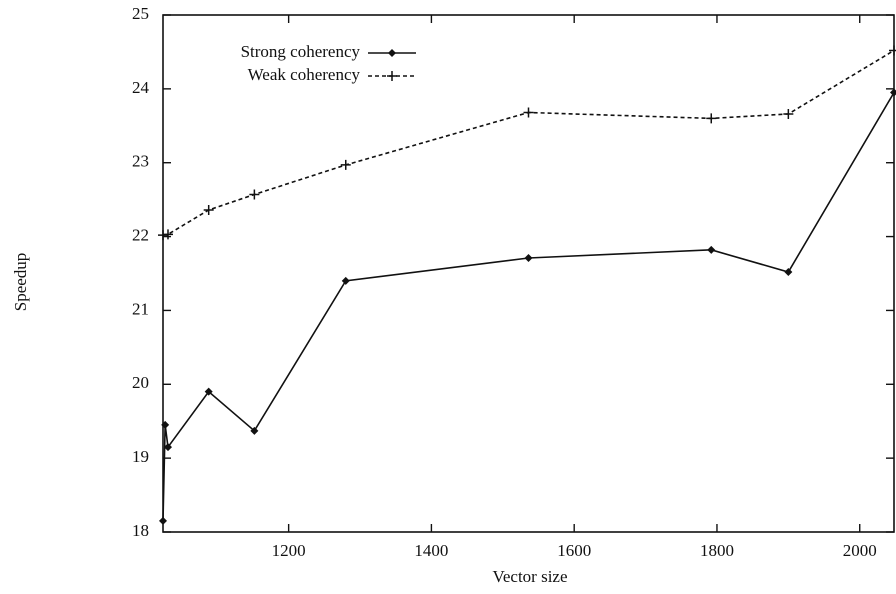 The width and height of the screenshot is (896, 594). Describe the element at coordinates (289, 550) in the screenshot. I see `x-tick-label: 1200` at that location.